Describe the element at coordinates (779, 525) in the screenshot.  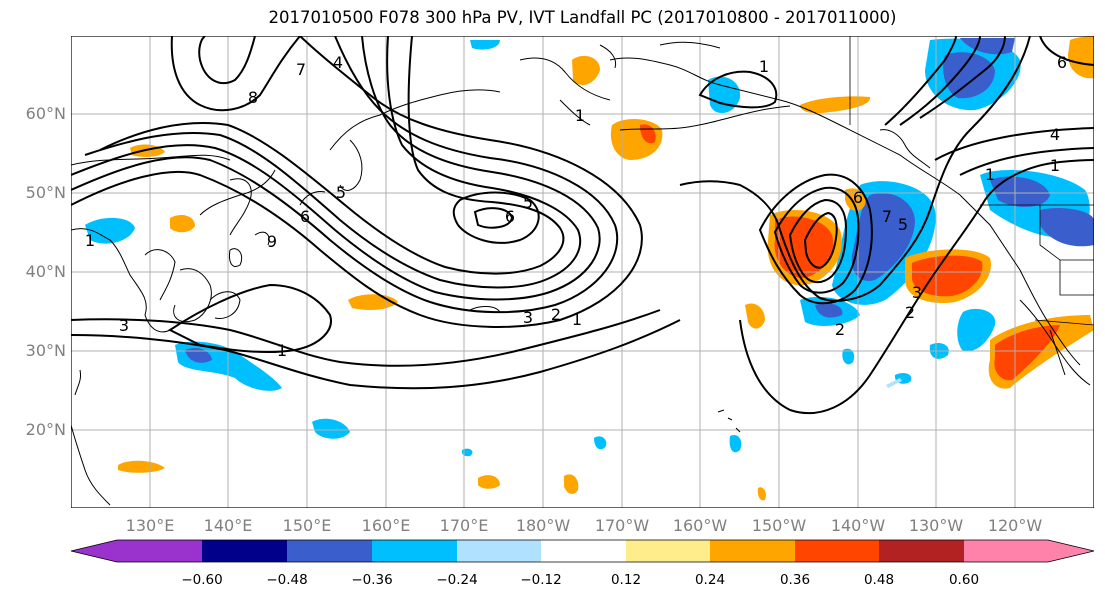
I see `lon-label: 150°W` at that location.